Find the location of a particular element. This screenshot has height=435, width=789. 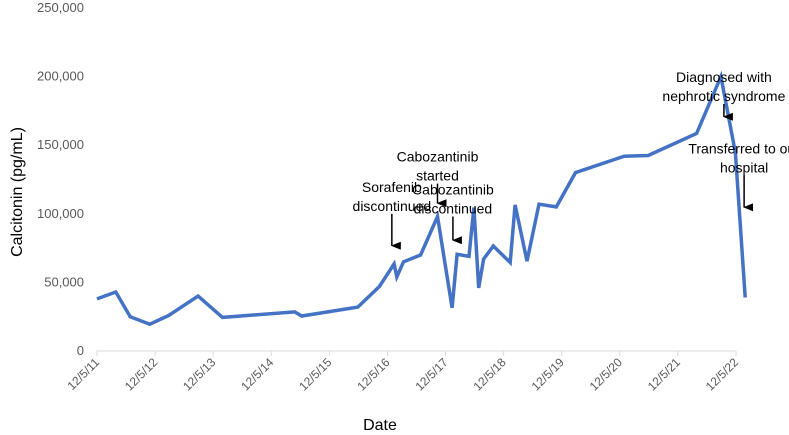

y-tick-label: 250,000 is located at coordinates (60, 7).